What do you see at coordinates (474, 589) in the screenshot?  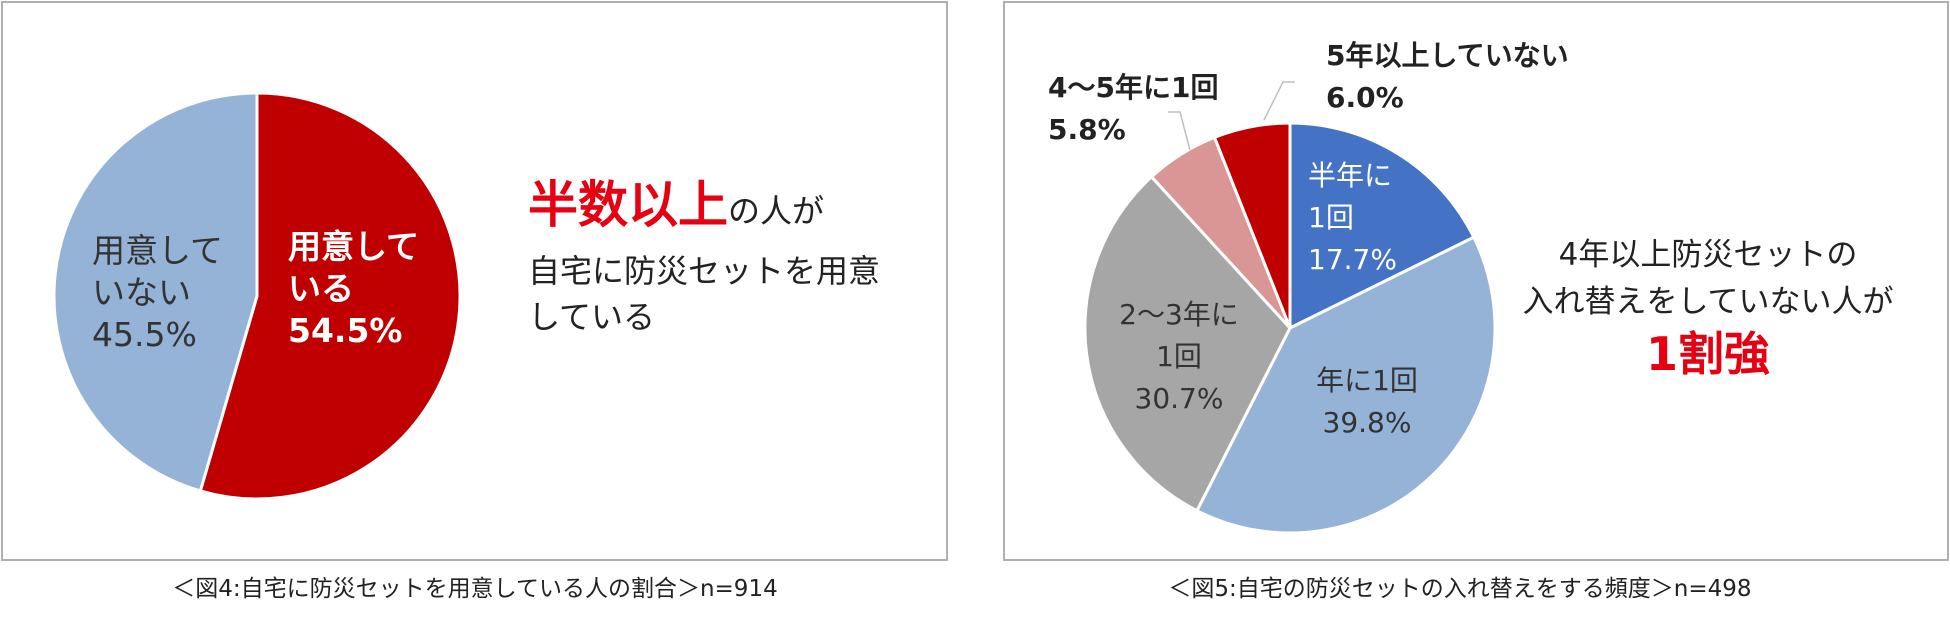 I see `fig4-caption: ＜図4:自宅に防災セットを用意している人の割合＞n=914` at bounding box center [474, 589].